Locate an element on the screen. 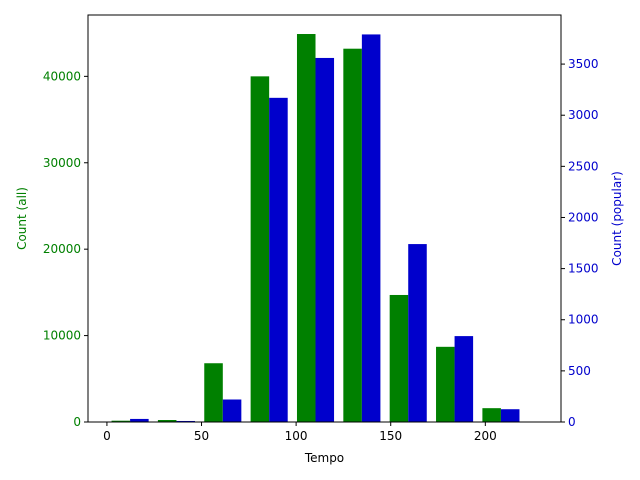 This screenshot has width=640, height=480. y-left-tick-label-0: 0 is located at coordinates (77, 422).